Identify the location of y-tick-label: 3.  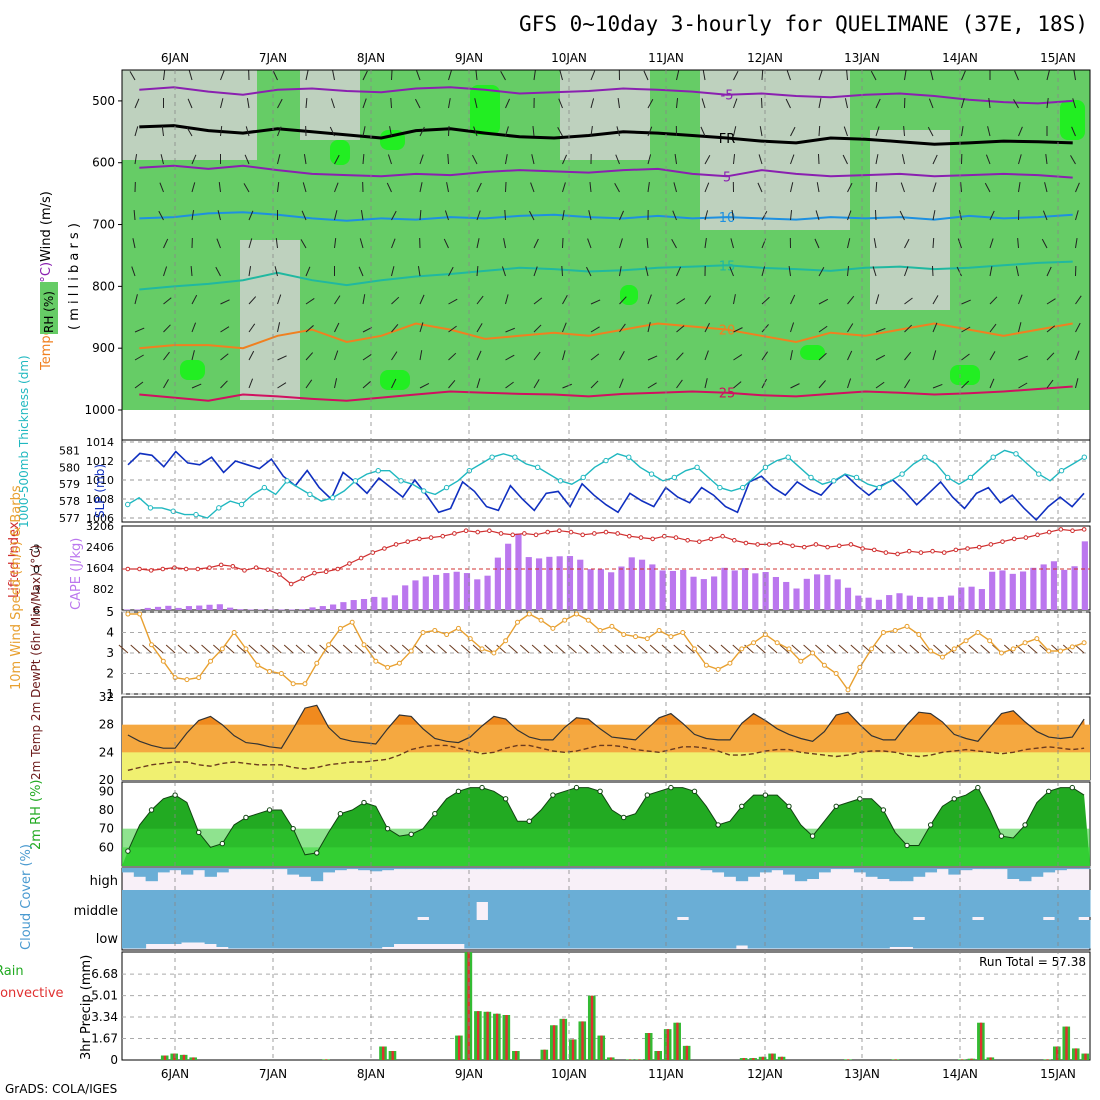
(110, 653).